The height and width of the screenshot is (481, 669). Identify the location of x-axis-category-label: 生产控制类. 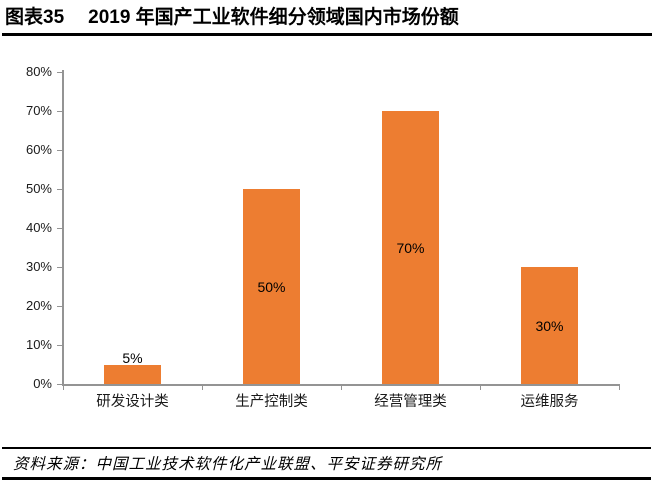
(271, 402).